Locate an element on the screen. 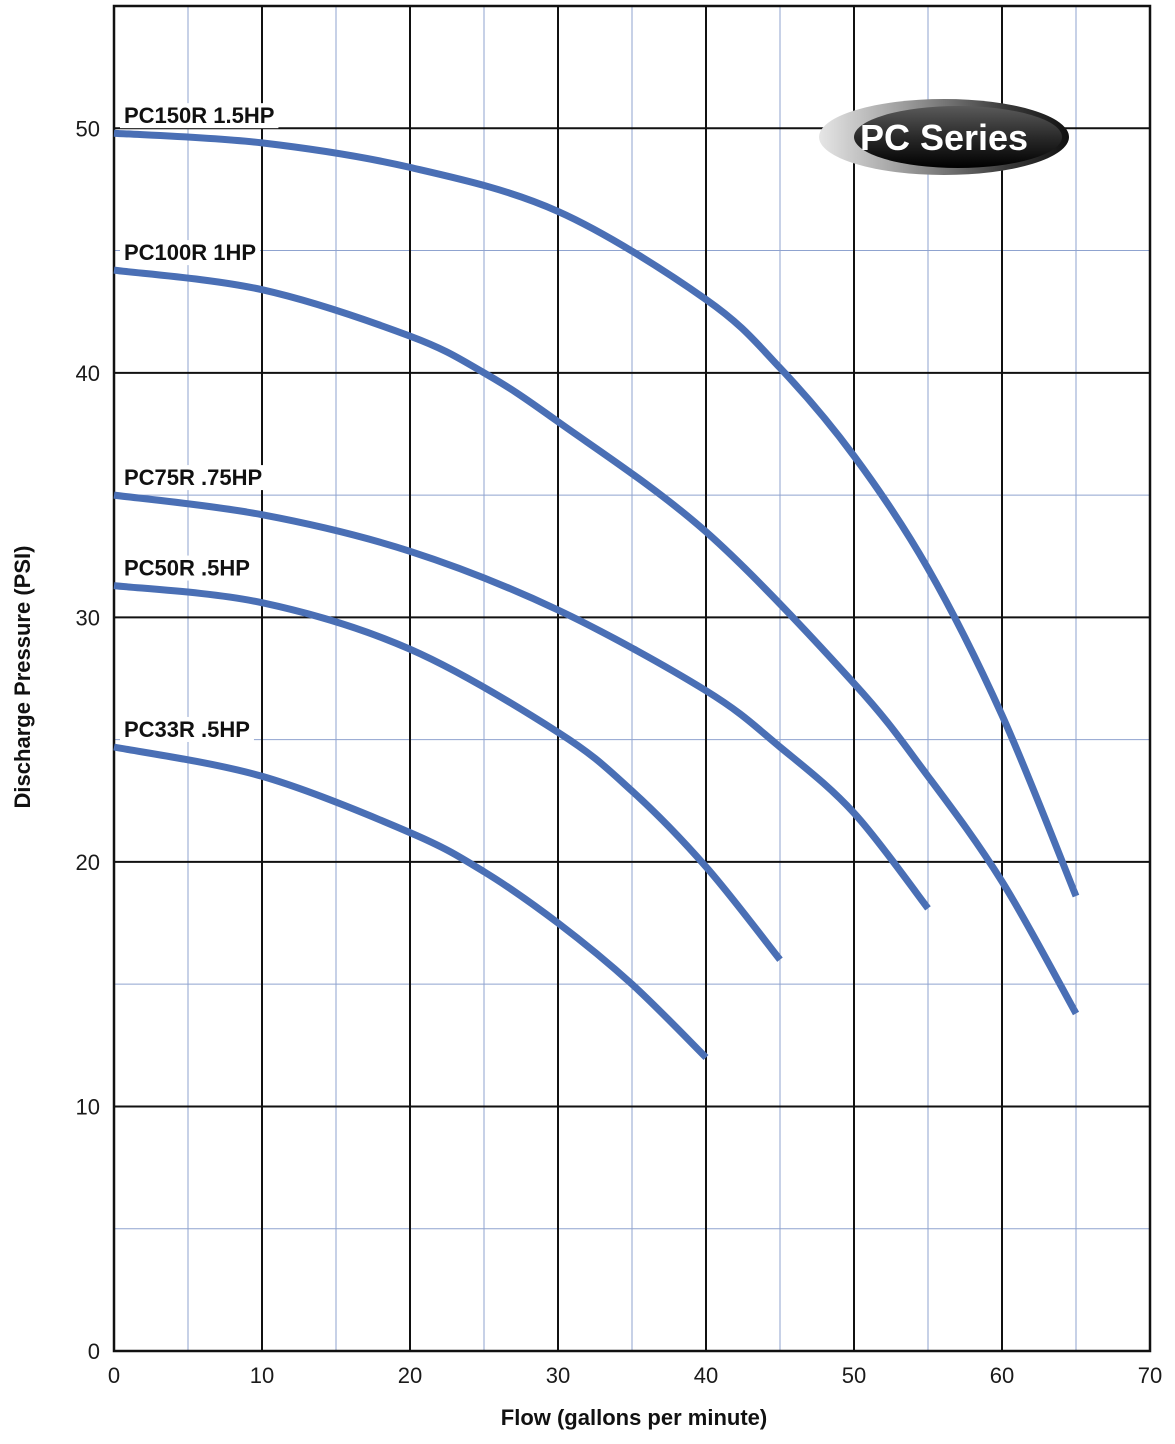 Image resolution: width=1175 pixels, height=1444 pixels. x-tick-label: 40 is located at coordinates (706, 1375).